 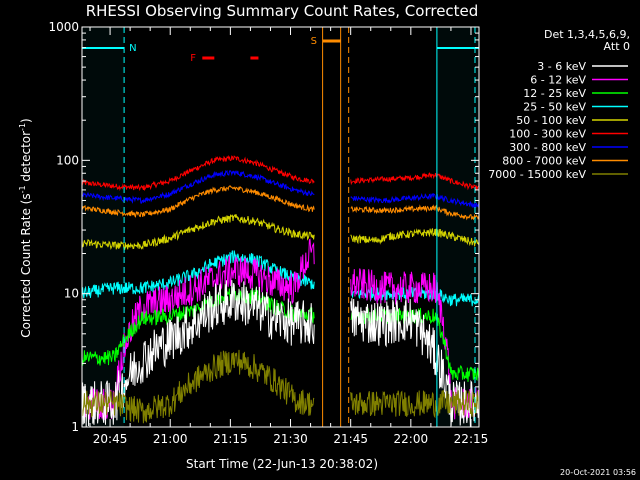 What do you see at coordinates (132, 48) in the screenshot?
I see `night-flag-label: N` at bounding box center [132, 48].